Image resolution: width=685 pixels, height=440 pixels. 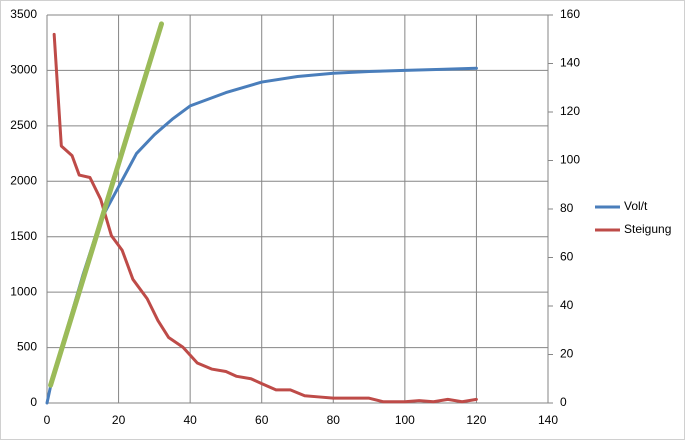 I want to click on legend-label: Steigung, so click(x=647, y=229).